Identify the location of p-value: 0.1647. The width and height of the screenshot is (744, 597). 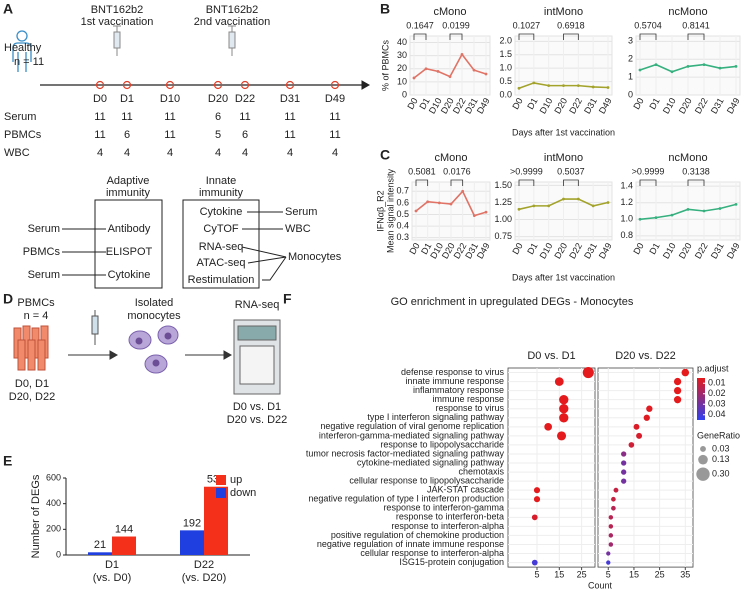
(420, 25).